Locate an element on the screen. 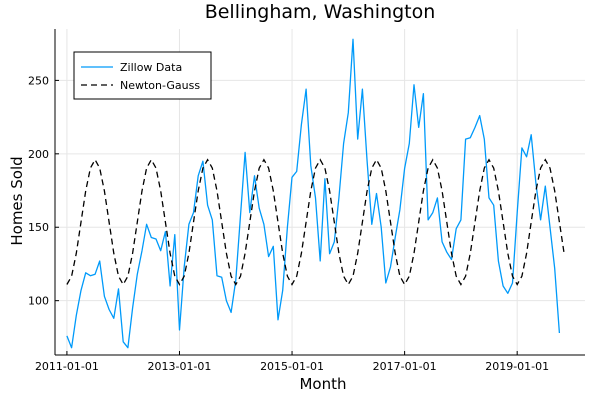  y-axis-title: Homes Sold is located at coordinates (17, 200).